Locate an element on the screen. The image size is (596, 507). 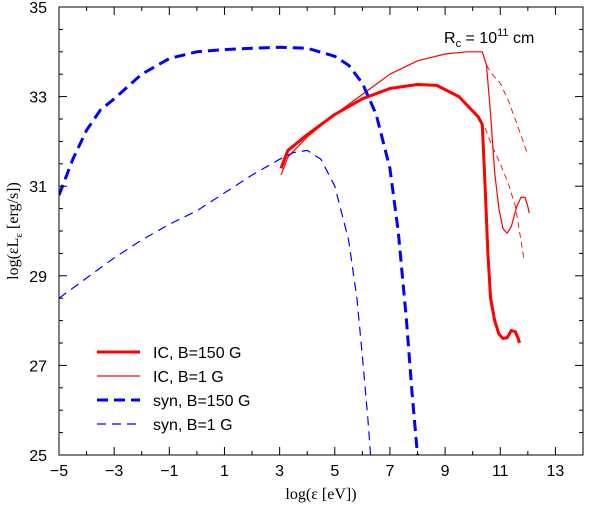
legend-item-syn-150: syn, B=150 G is located at coordinates (173, 401).